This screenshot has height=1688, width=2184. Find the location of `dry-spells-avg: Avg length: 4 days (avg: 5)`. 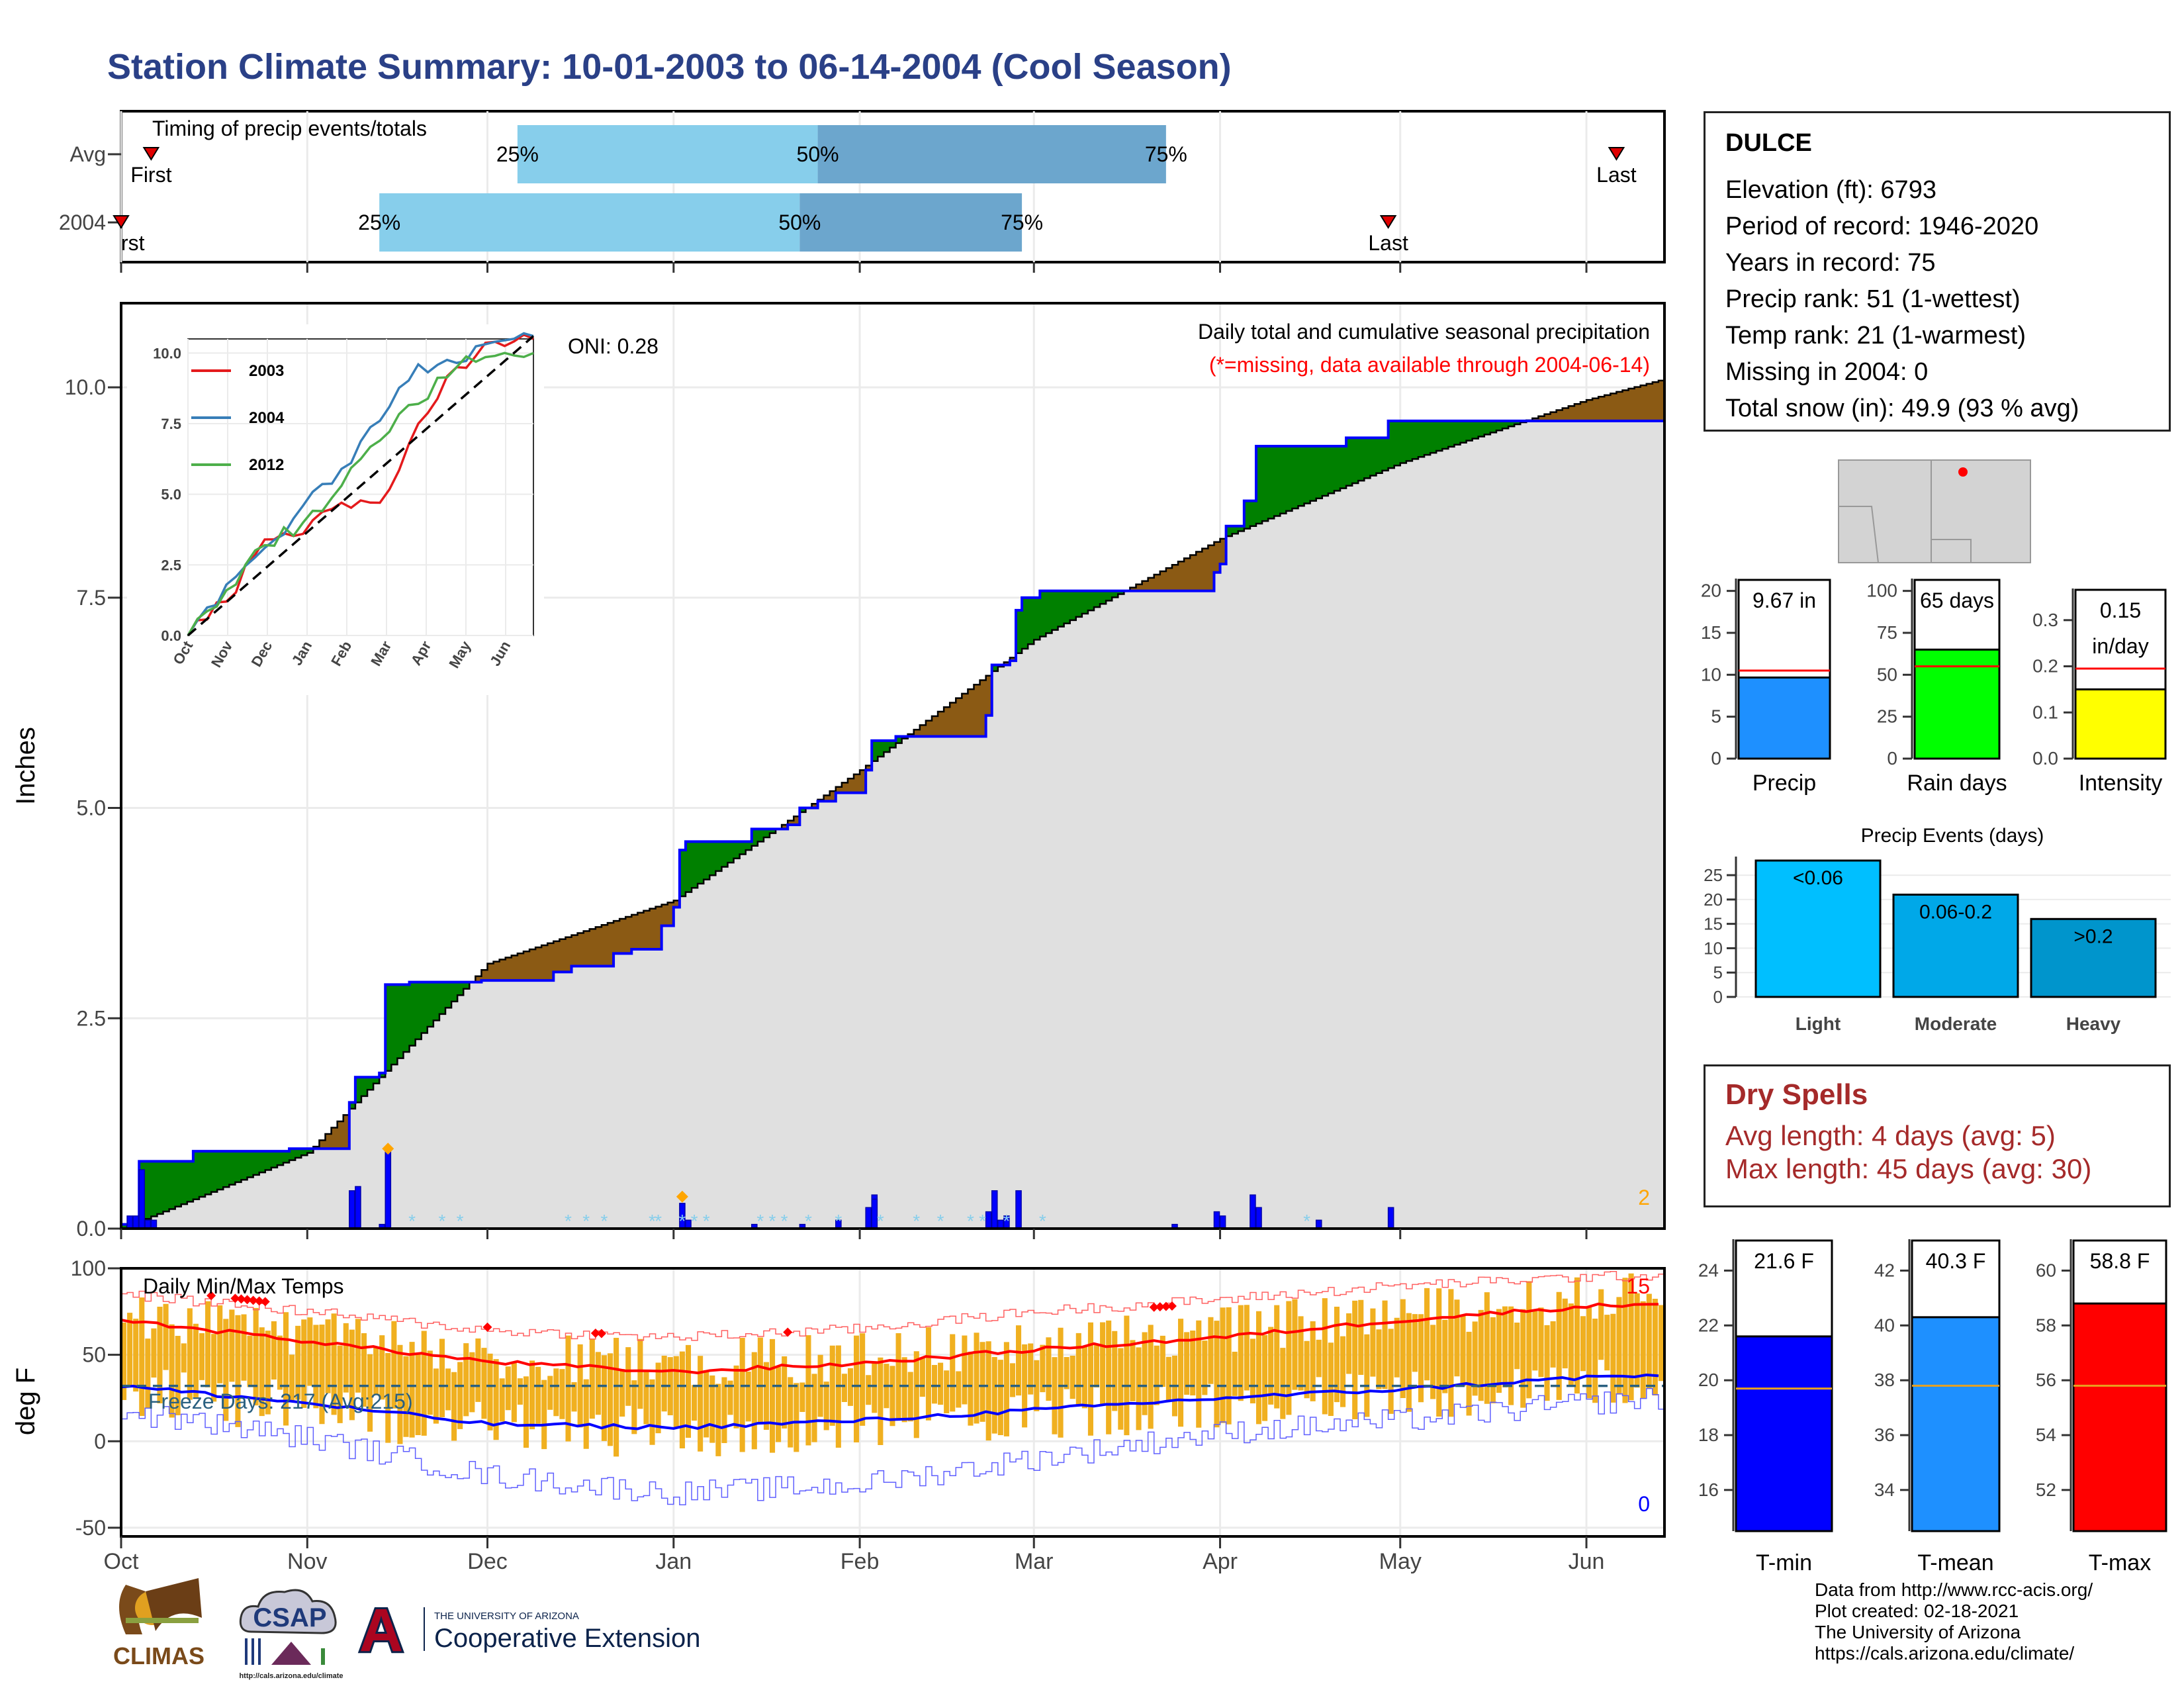

dry-spells-avg: Avg length: 4 days (avg: 5) is located at coordinates (1891, 1135).